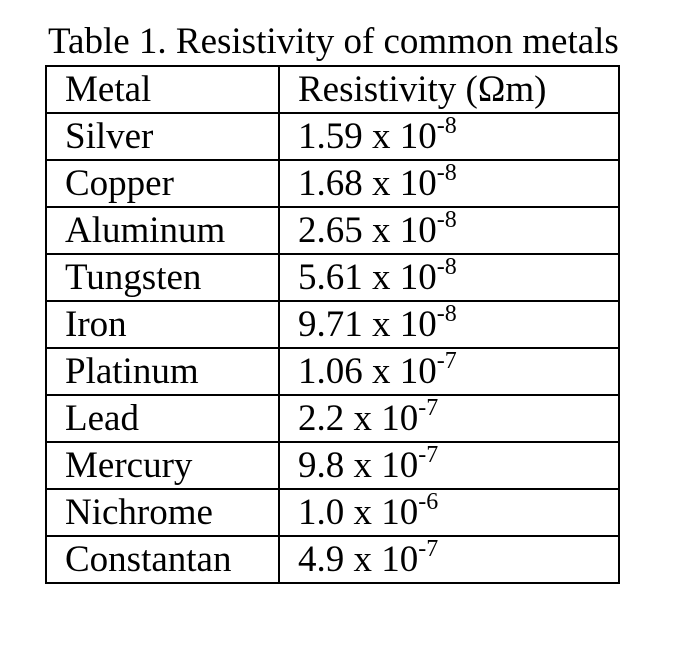  What do you see at coordinates (162, 183) in the screenshot?
I see `metal-cell: Copper` at bounding box center [162, 183].